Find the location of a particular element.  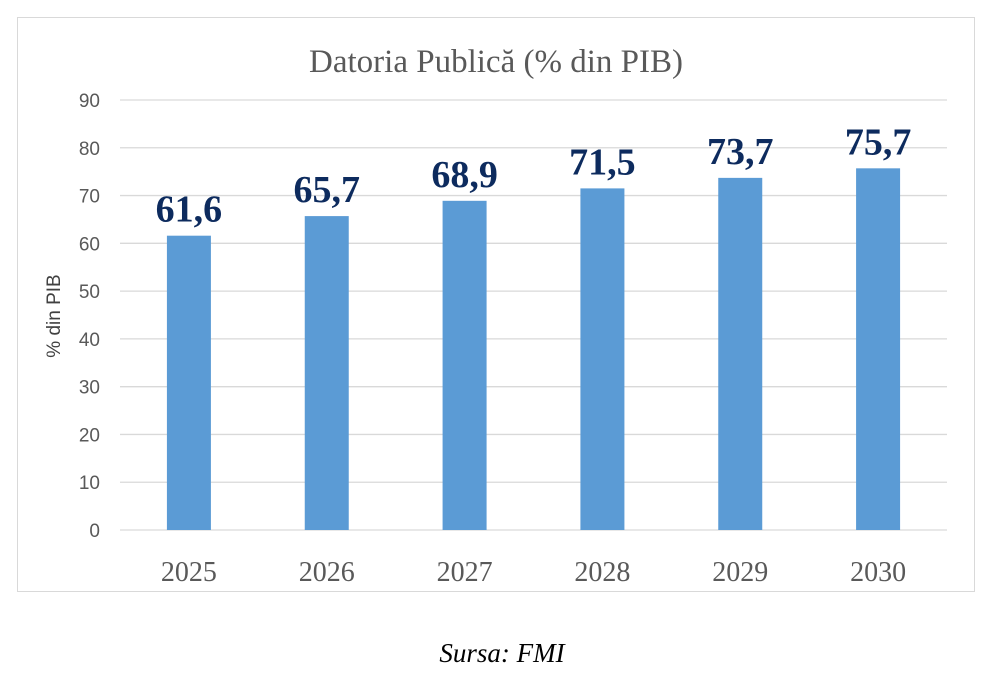

y-tick-label: 50 is located at coordinates (89, 292).